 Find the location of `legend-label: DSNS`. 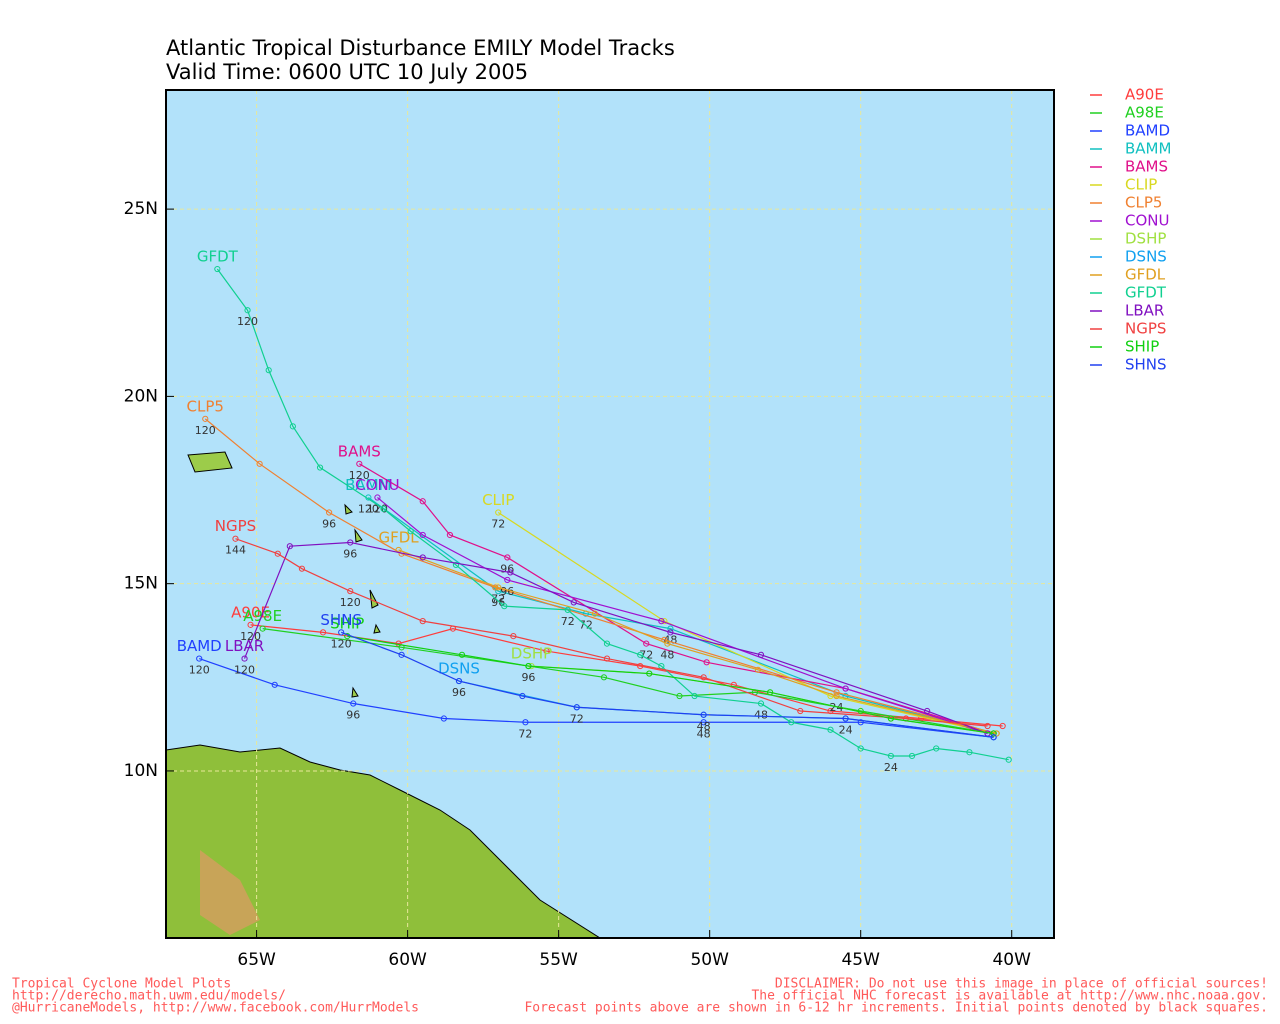

legend-label: DSNS is located at coordinates (1146, 257).